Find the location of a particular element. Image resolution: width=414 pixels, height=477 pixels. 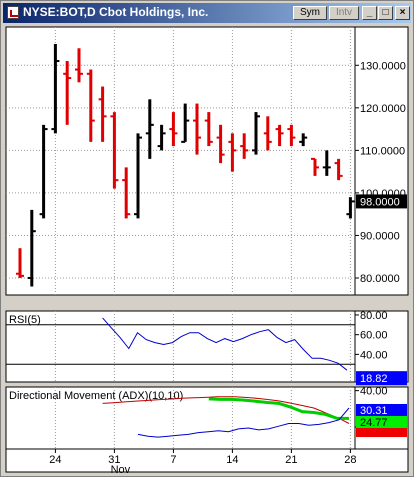

last-price-label: 98.0000 is located at coordinates (380, 202).